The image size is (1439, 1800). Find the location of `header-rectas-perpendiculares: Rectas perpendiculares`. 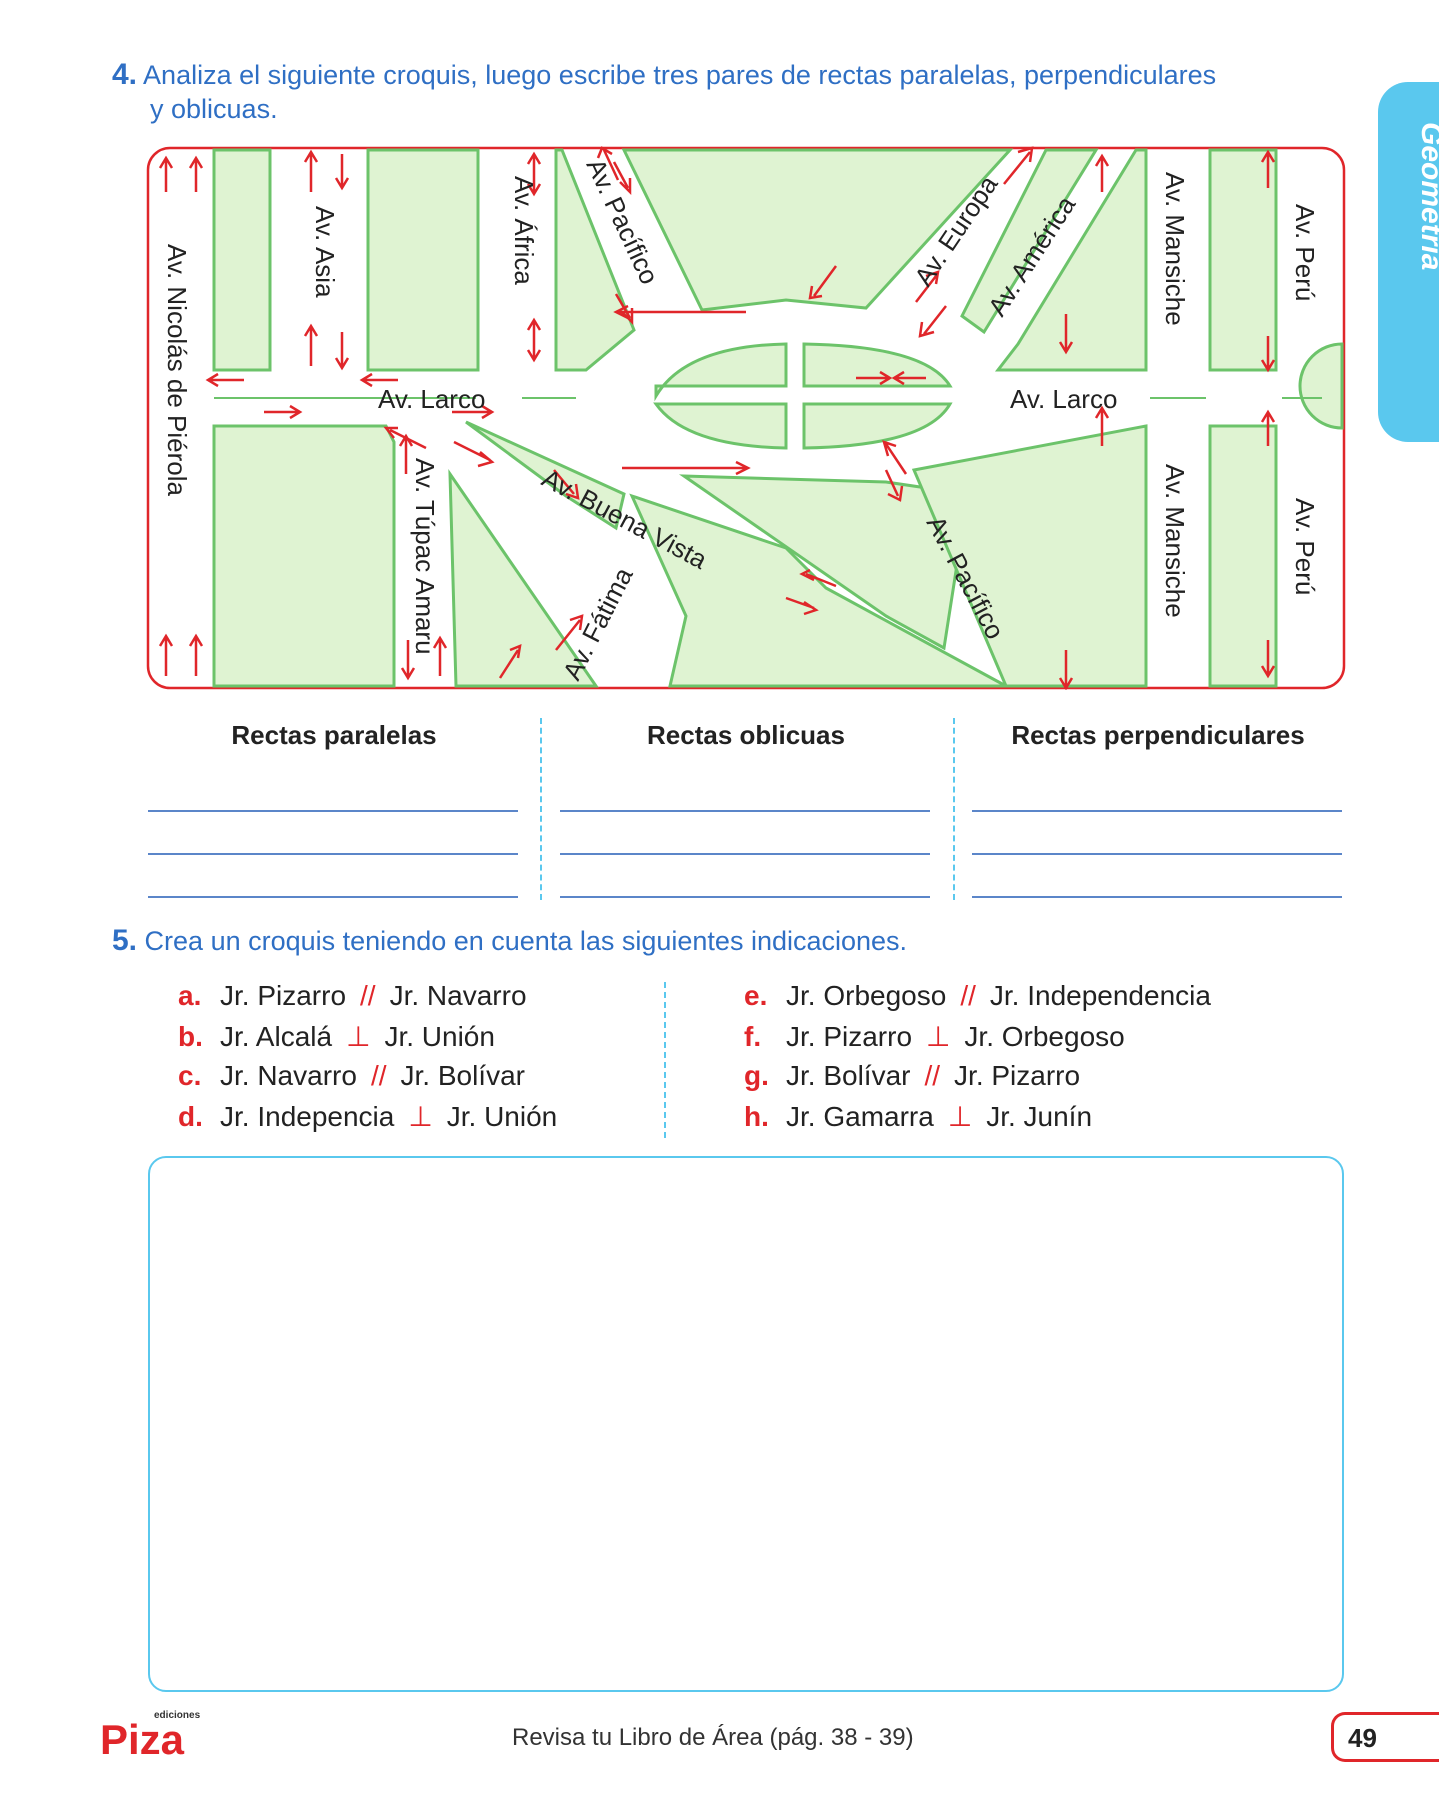

header-rectas-perpendiculares: Rectas perpendiculares is located at coordinates (1158, 735).